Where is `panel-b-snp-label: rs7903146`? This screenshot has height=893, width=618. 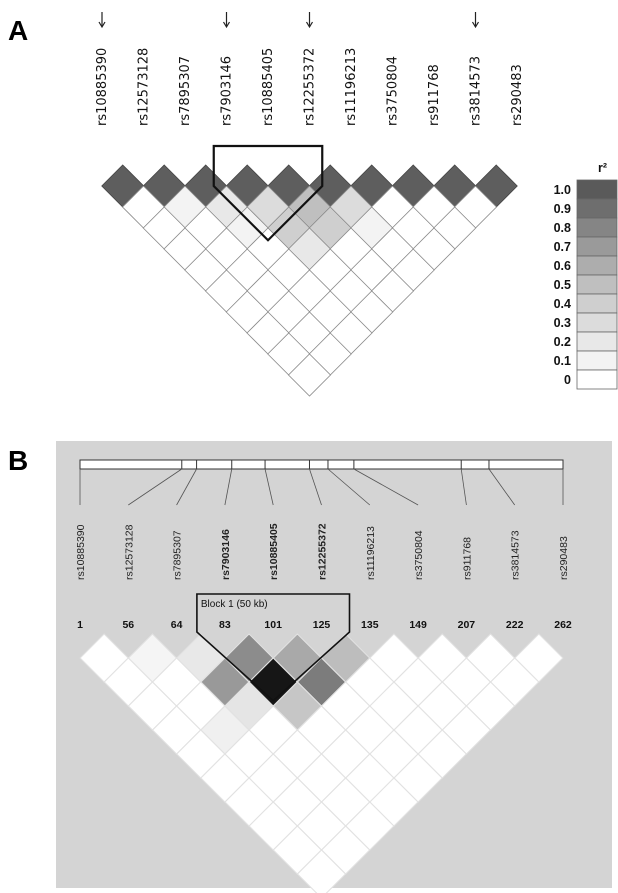
panel-b-snp-label: rs7903146 is located at coordinates (226, 554).